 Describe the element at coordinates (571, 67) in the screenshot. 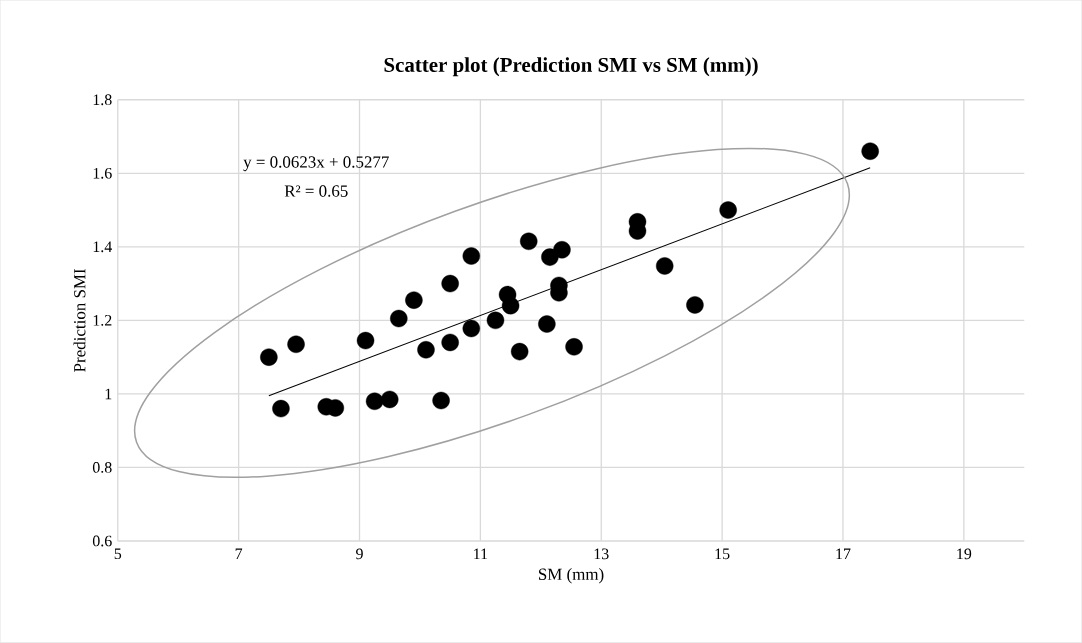

I see `chart-title: Scatter plot (Prediction SMI vs SM (mm))` at that location.